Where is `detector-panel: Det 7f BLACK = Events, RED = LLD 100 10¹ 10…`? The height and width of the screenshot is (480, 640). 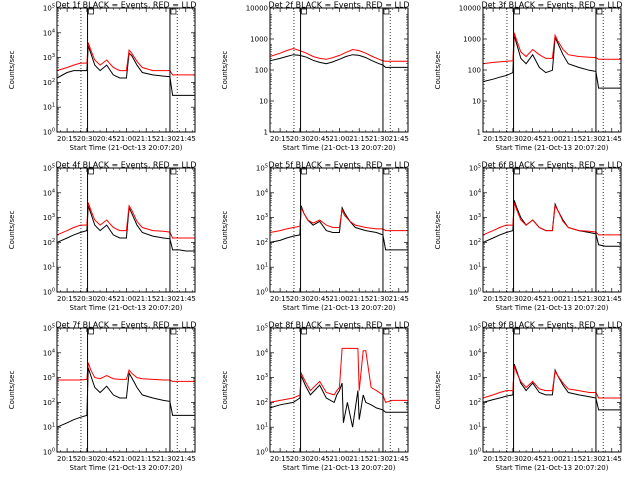 detector-panel: Det 7f BLACK = Events, RED = LLD 100 10¹ 10… is located at coordinates (102, 397).